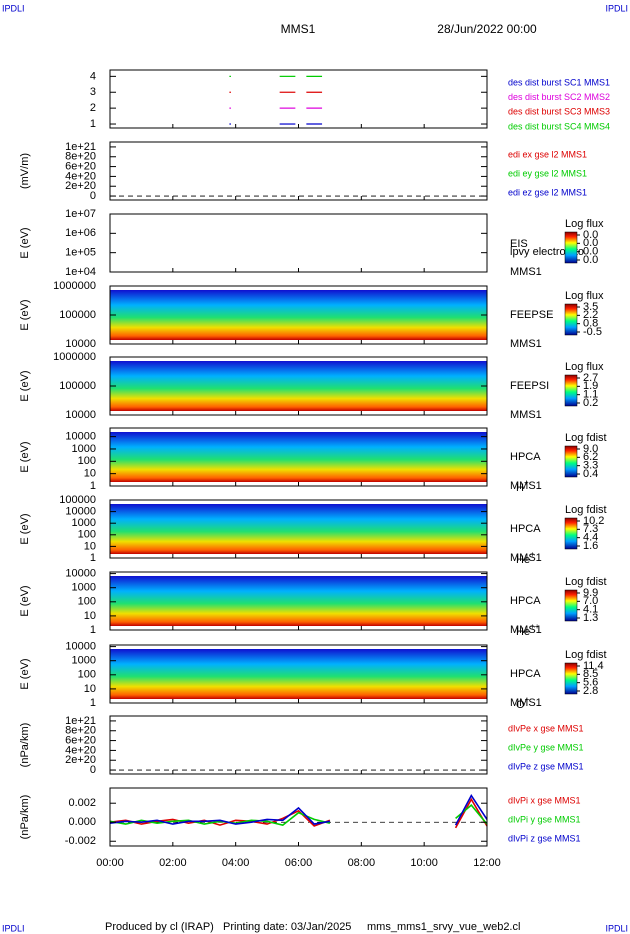 This screenshot has width=630, height=934. What do you see at coordinates (590, 395) in the screenshot?
I see `colorbar-tick-label: 1.1` at bounding box center [590, 395].